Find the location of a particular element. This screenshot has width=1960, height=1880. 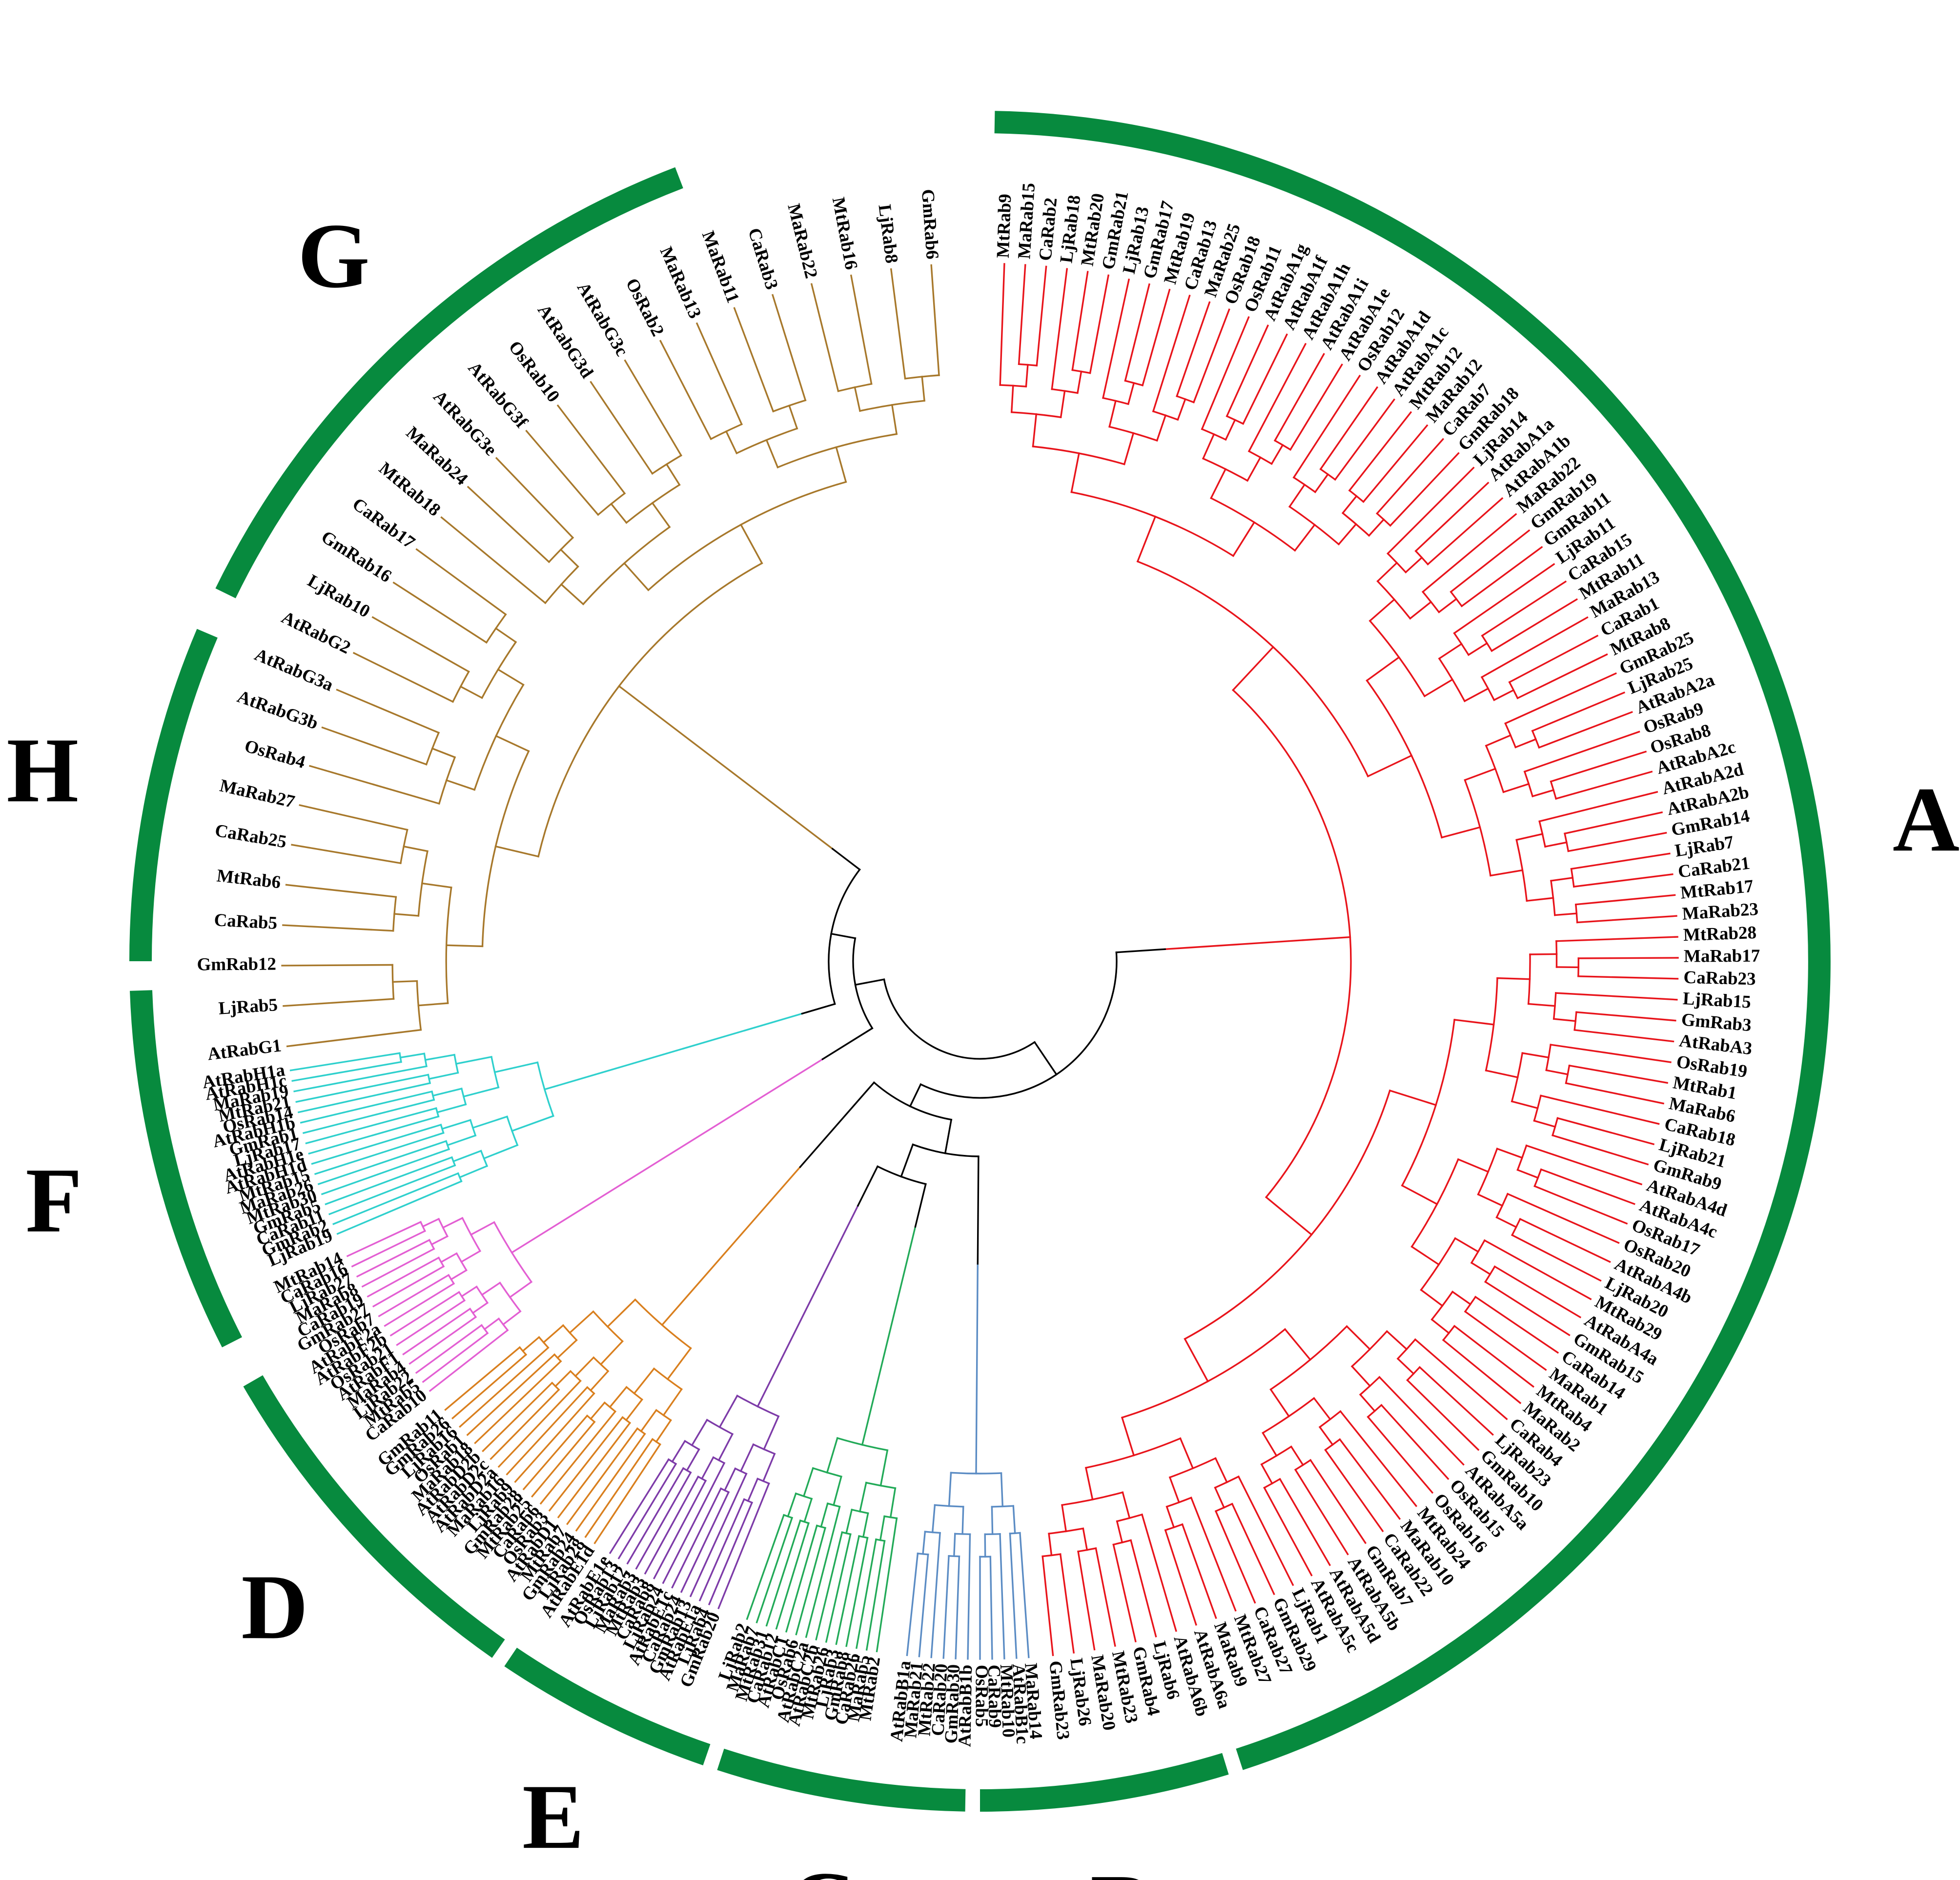

leaf-label: CaRab3 is located at coordinates (763, 258).